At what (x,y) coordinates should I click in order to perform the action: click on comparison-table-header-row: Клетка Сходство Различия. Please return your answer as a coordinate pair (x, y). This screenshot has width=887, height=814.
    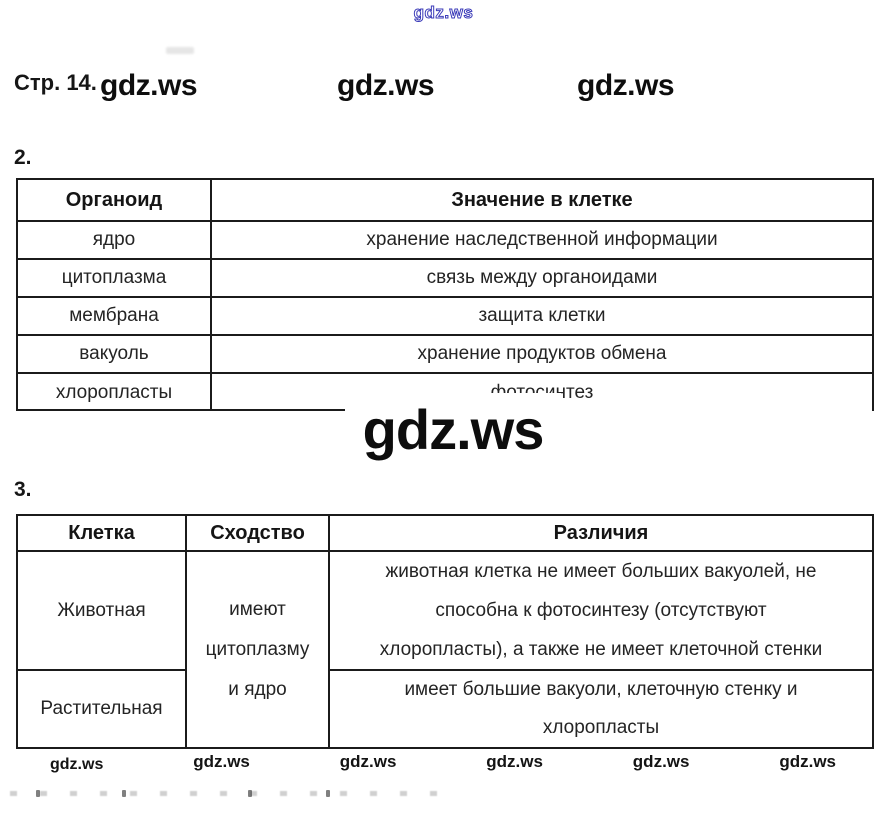
    Looking at the image, I should click on (445, 533).